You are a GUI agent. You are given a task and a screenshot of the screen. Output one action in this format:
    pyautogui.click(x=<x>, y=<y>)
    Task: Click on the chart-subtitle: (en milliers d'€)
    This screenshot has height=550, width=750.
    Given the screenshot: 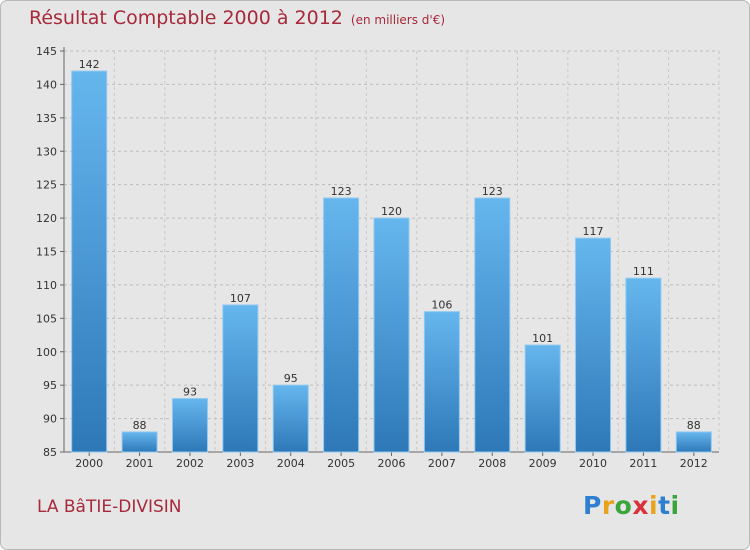 What is the action you would take?
    pyautogui.click(x=398, y=20)
    